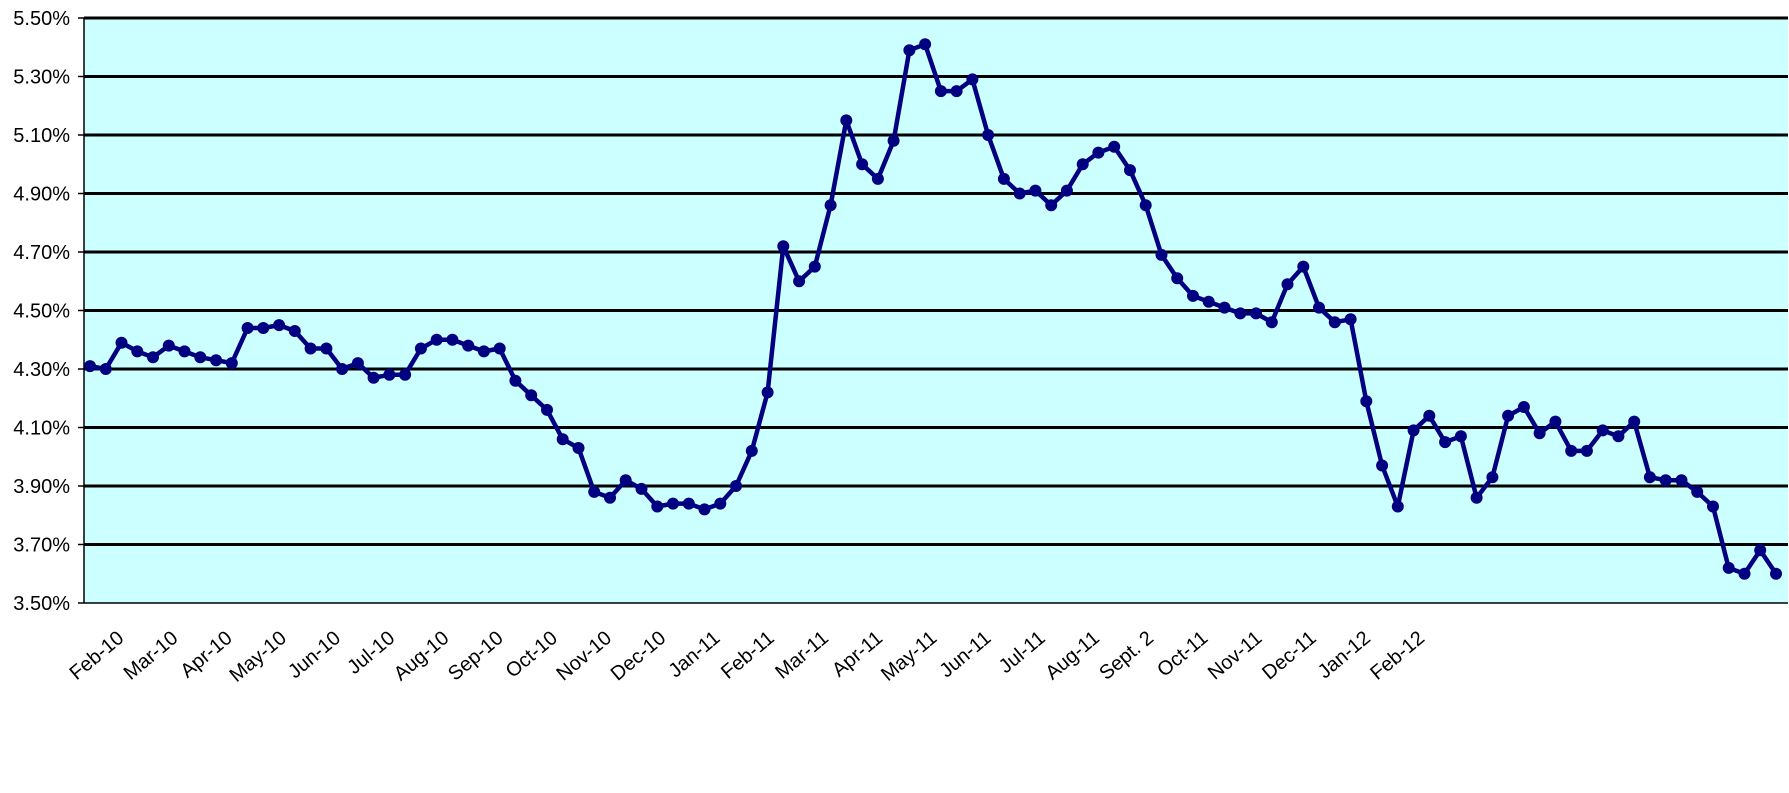 The image size is (1789, 793). I want to click on x-tick-label: Mar-10, so click(151, 656).